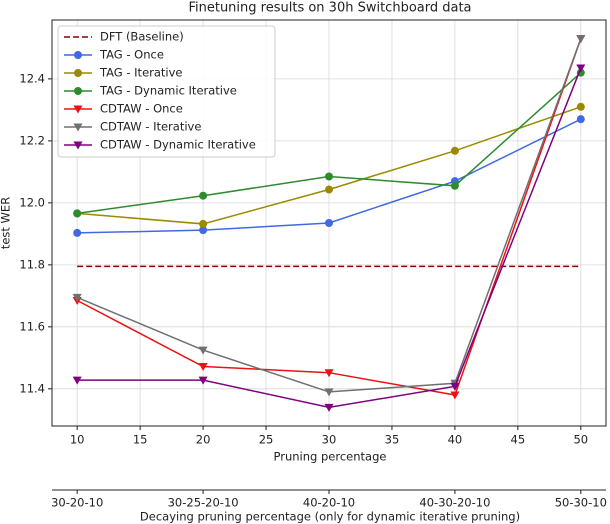  I want to click on x-tick-label: 15, so click(140, 440).